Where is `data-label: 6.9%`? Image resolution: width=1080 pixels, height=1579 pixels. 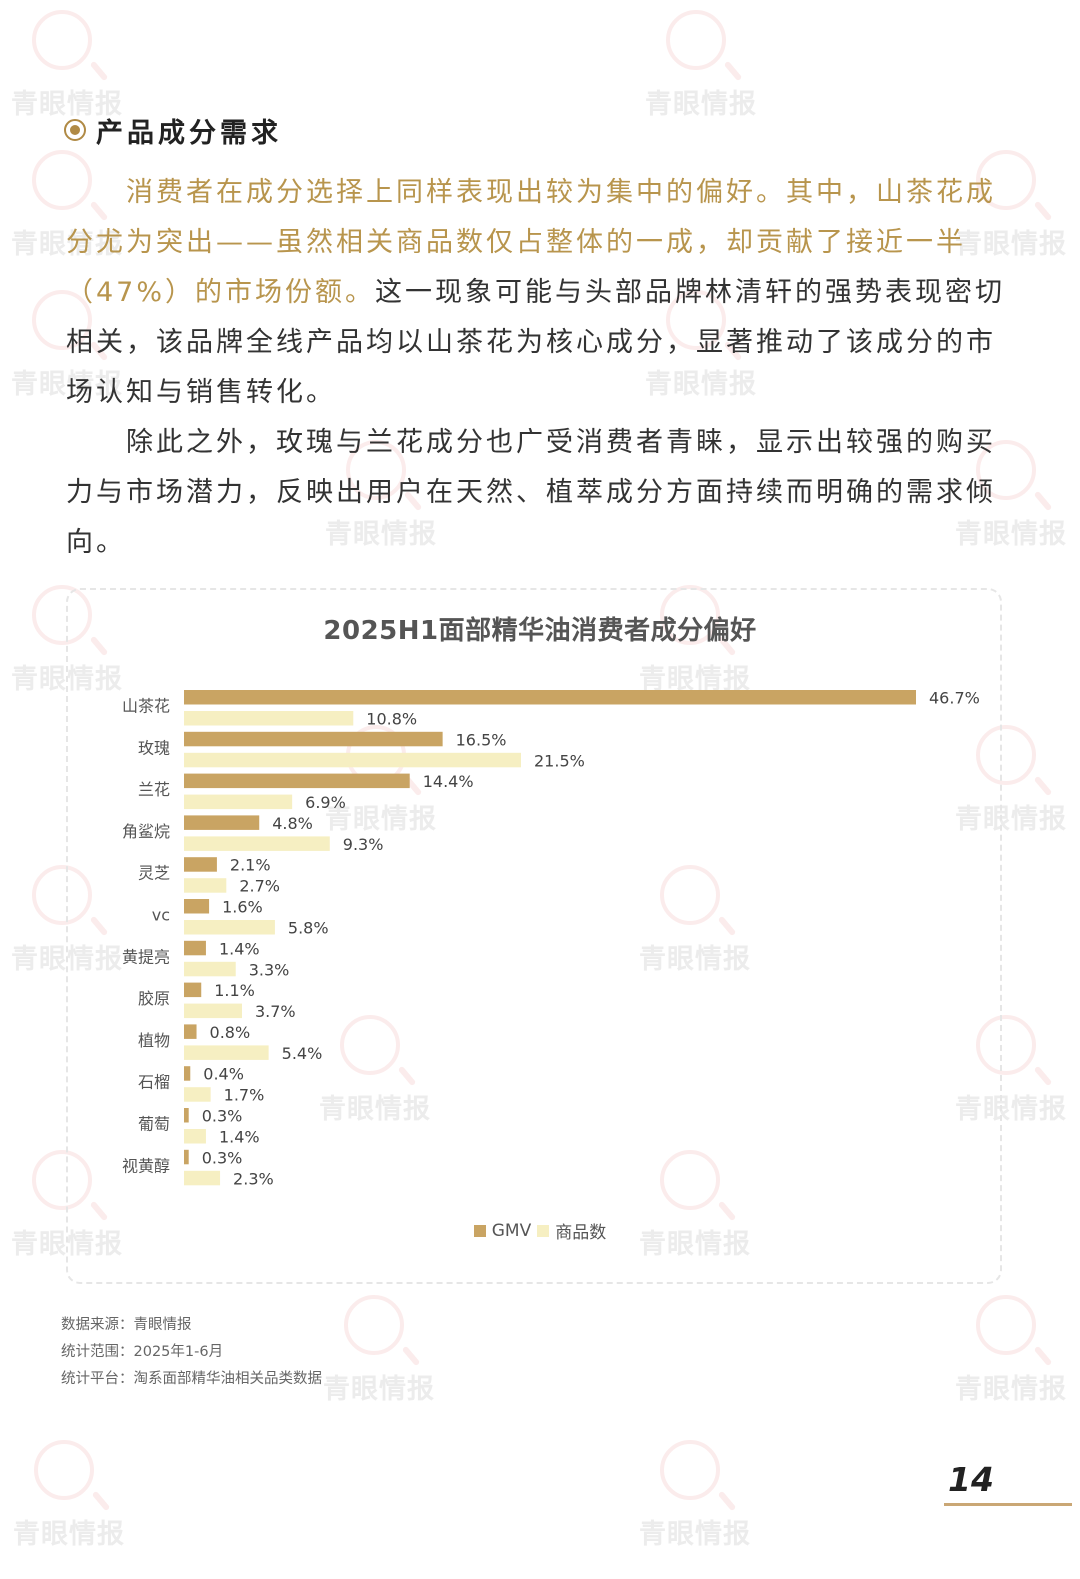
data-label: 6.9% is located at coordinates (325, 802).